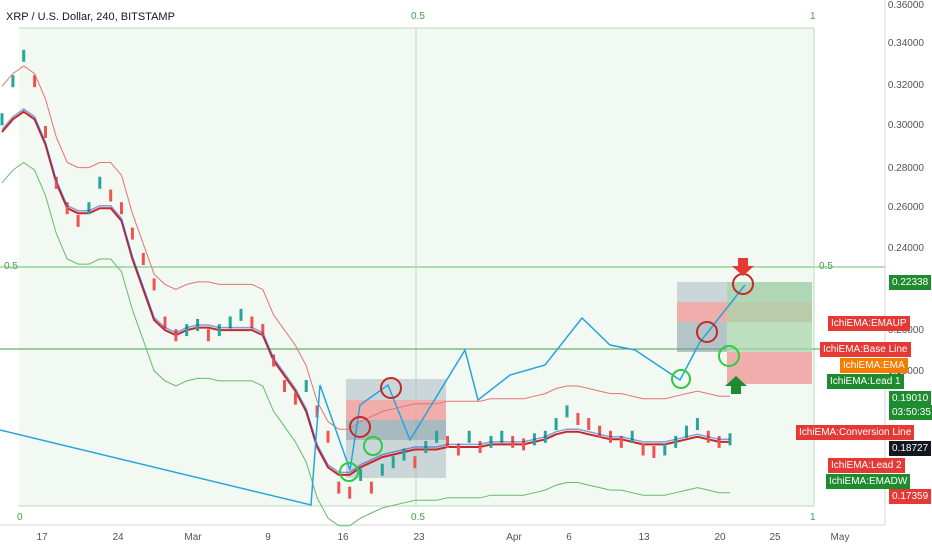 This screenshot has width=932, height=550. What do you see at coordinates (905, 168) in the screenshot?
I see `y-tick: 0.28000` at bounding box center [905, 168].